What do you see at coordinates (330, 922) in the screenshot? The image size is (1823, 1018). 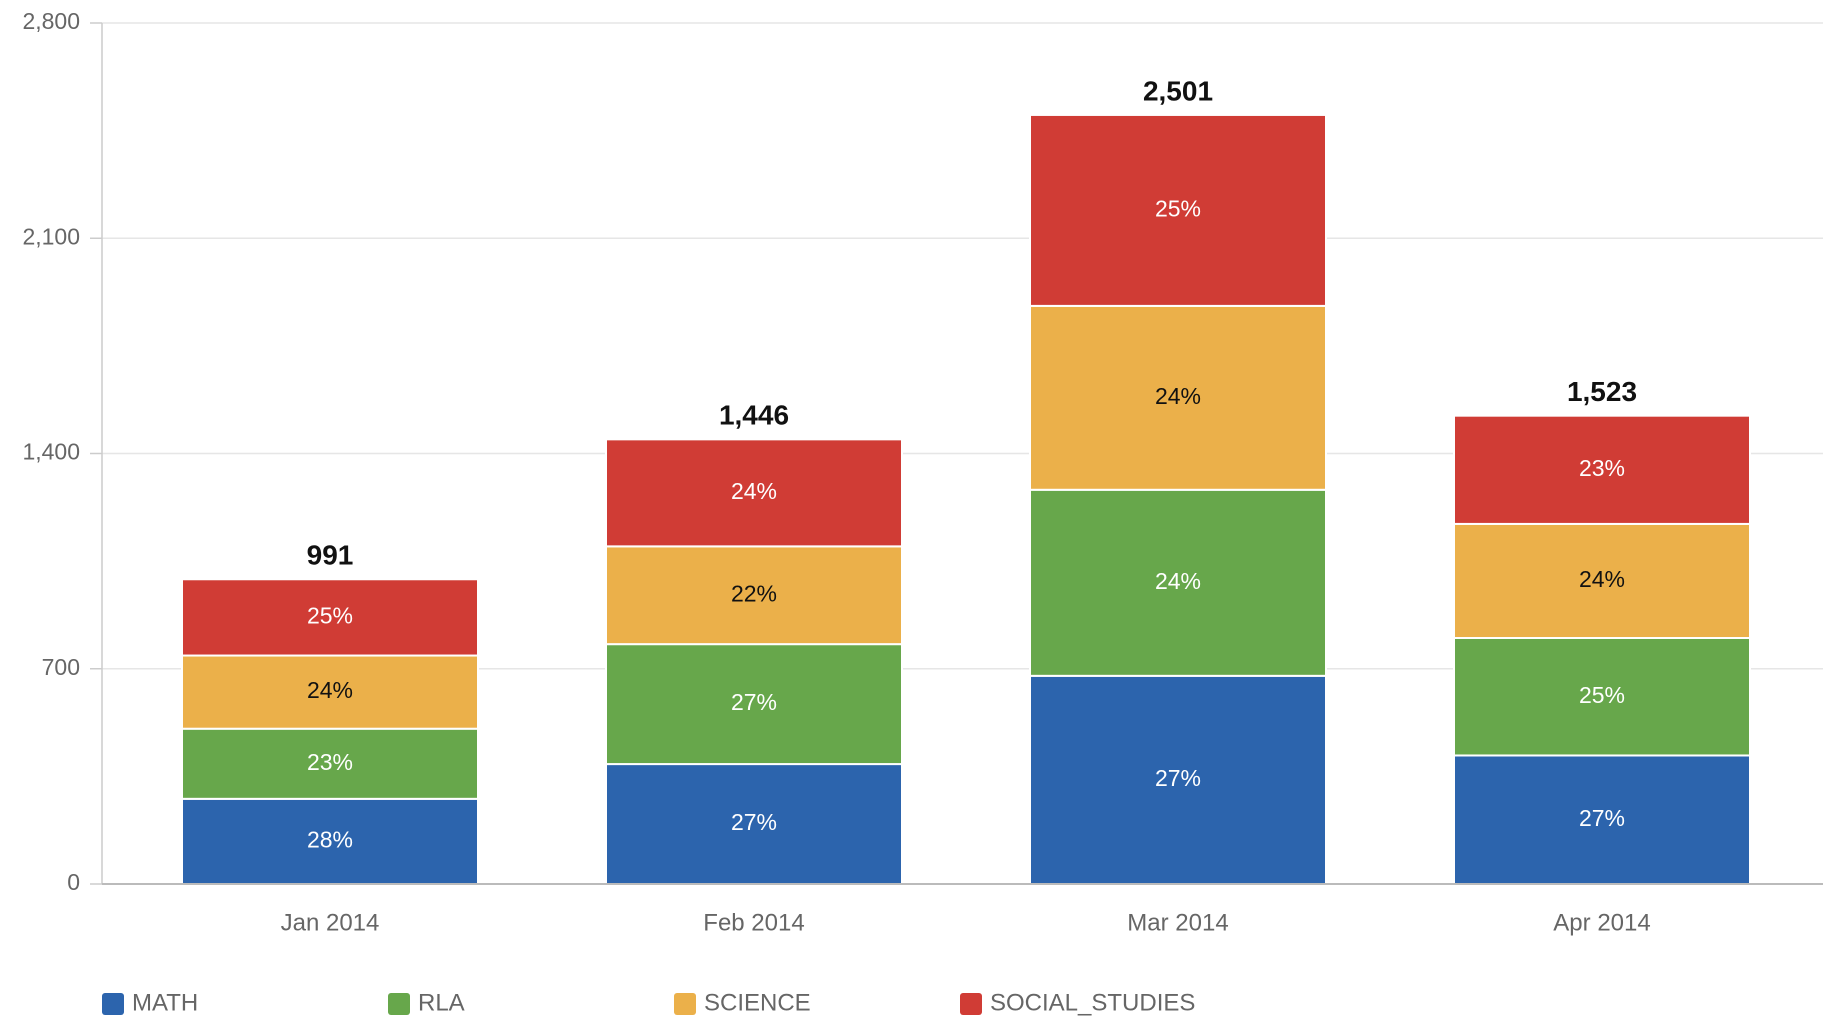 I see `x-tick-label: Jan 2014` at bounding box center [330, 922].